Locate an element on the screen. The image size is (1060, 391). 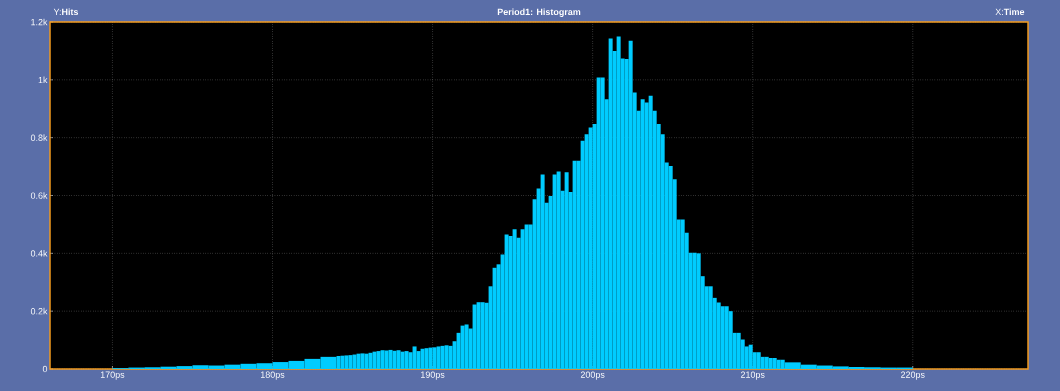
y-axis-title: Y:Hits is located at coordinates (66, 12).